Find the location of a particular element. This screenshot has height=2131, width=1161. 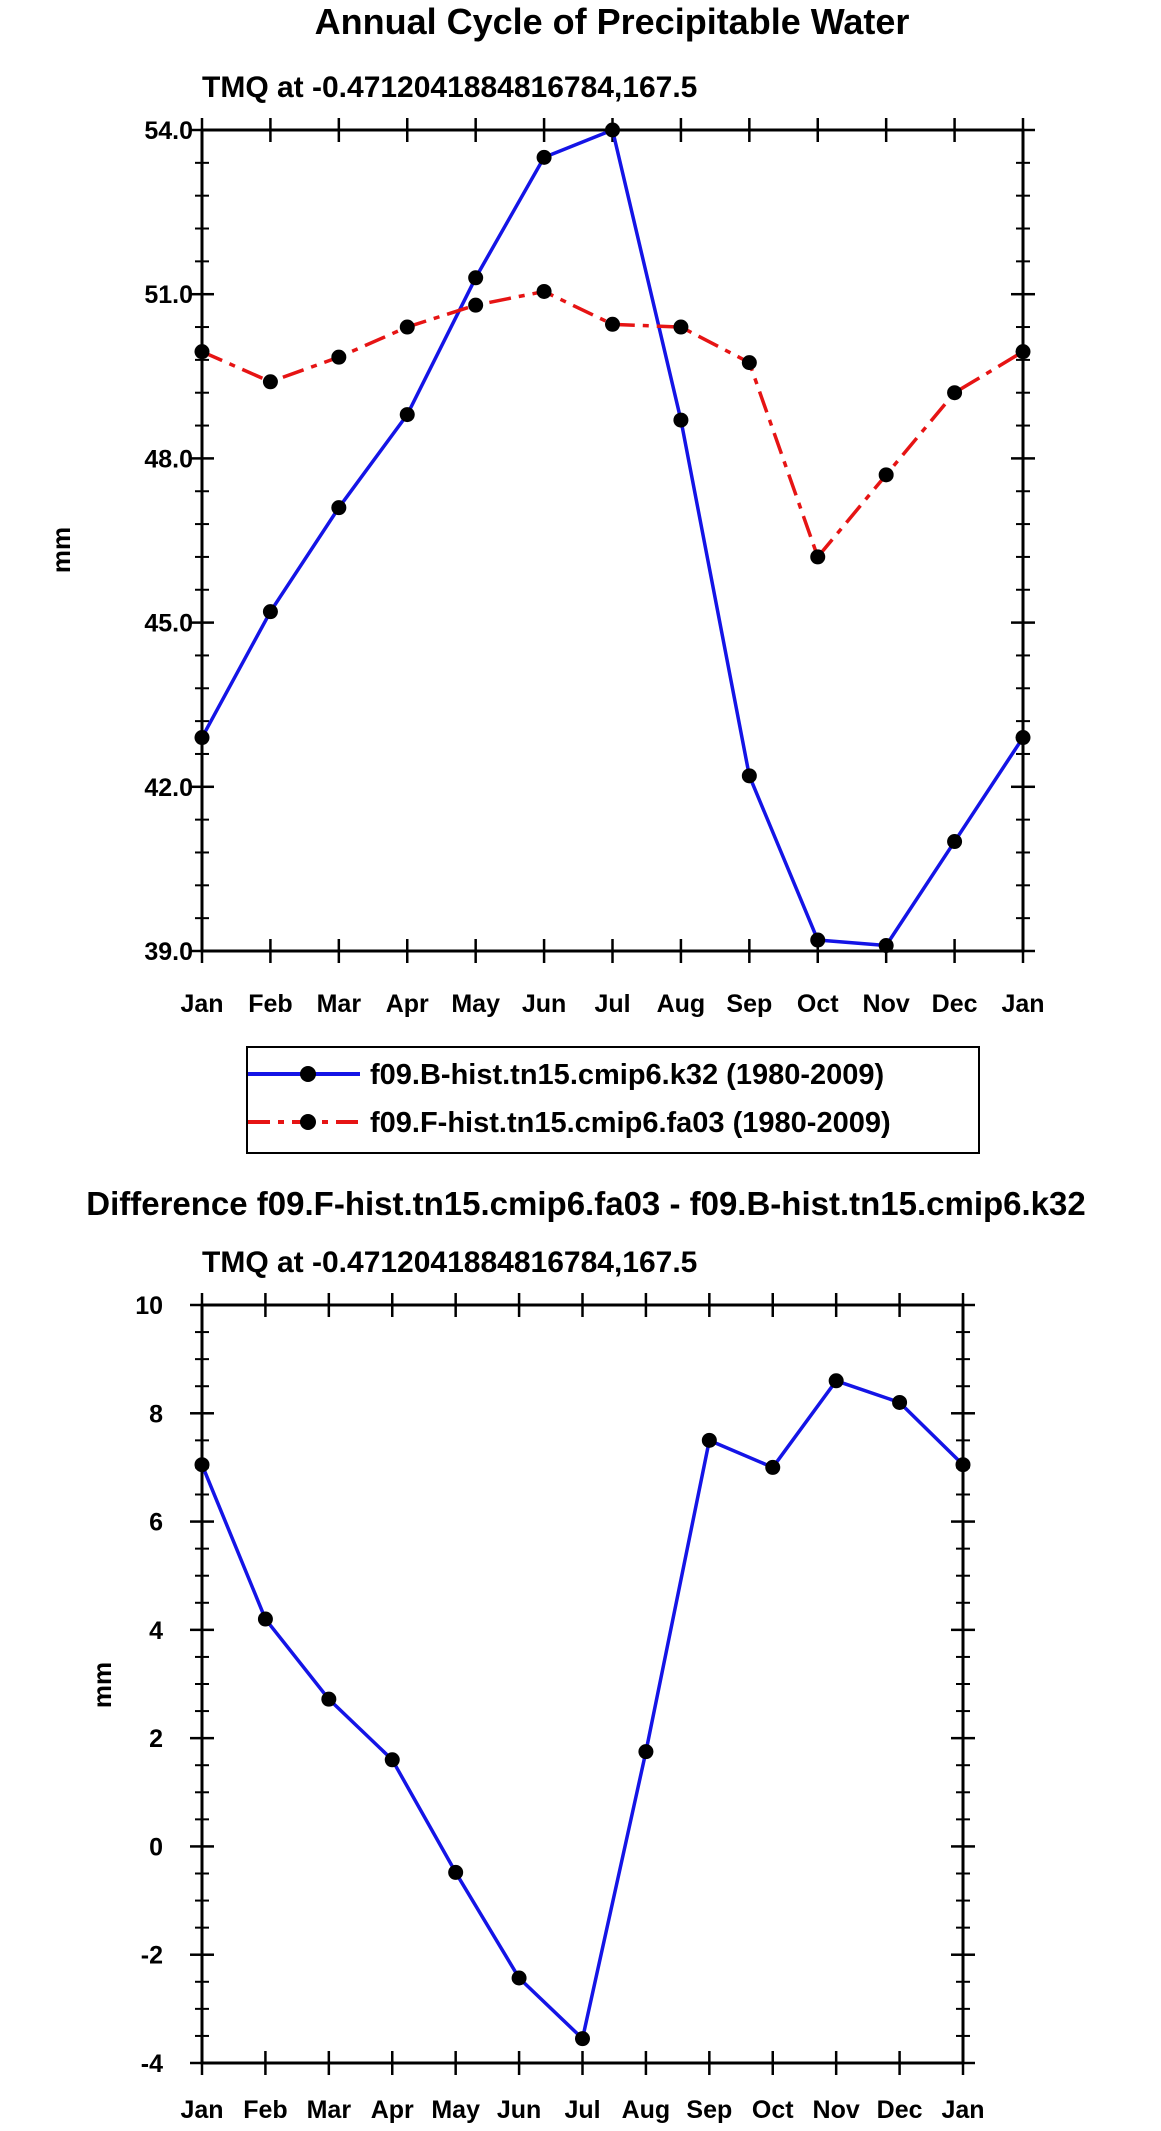

y-tick-label: 4 is located at coordinates (156, 1631).